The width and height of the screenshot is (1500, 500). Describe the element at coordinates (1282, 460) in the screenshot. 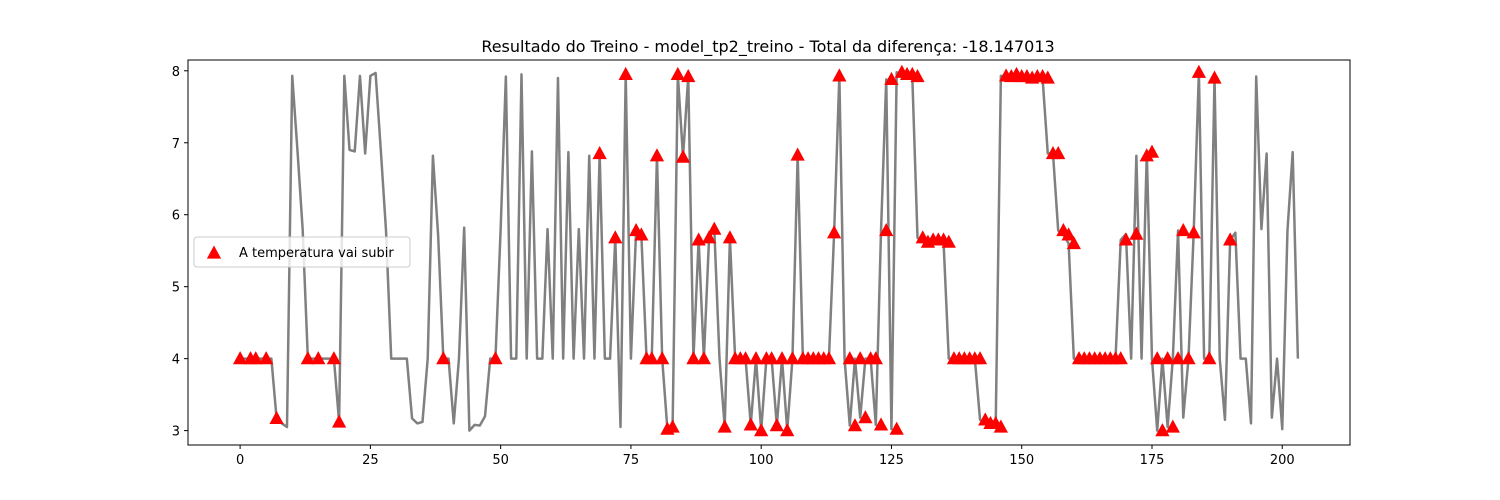

I see `x-tick-label: 200` at that location.